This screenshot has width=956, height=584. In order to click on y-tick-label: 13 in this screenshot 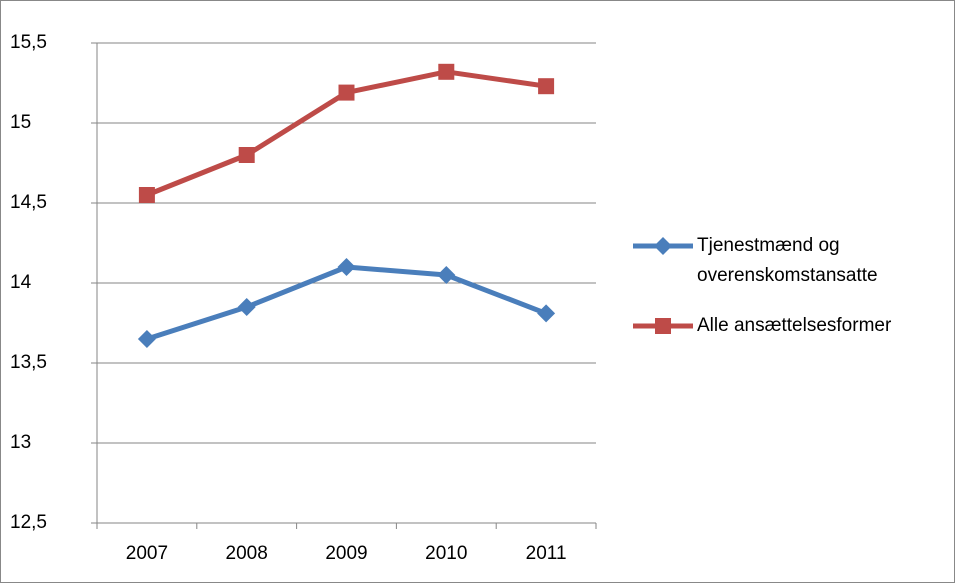, I will do `click(20, 442)`.